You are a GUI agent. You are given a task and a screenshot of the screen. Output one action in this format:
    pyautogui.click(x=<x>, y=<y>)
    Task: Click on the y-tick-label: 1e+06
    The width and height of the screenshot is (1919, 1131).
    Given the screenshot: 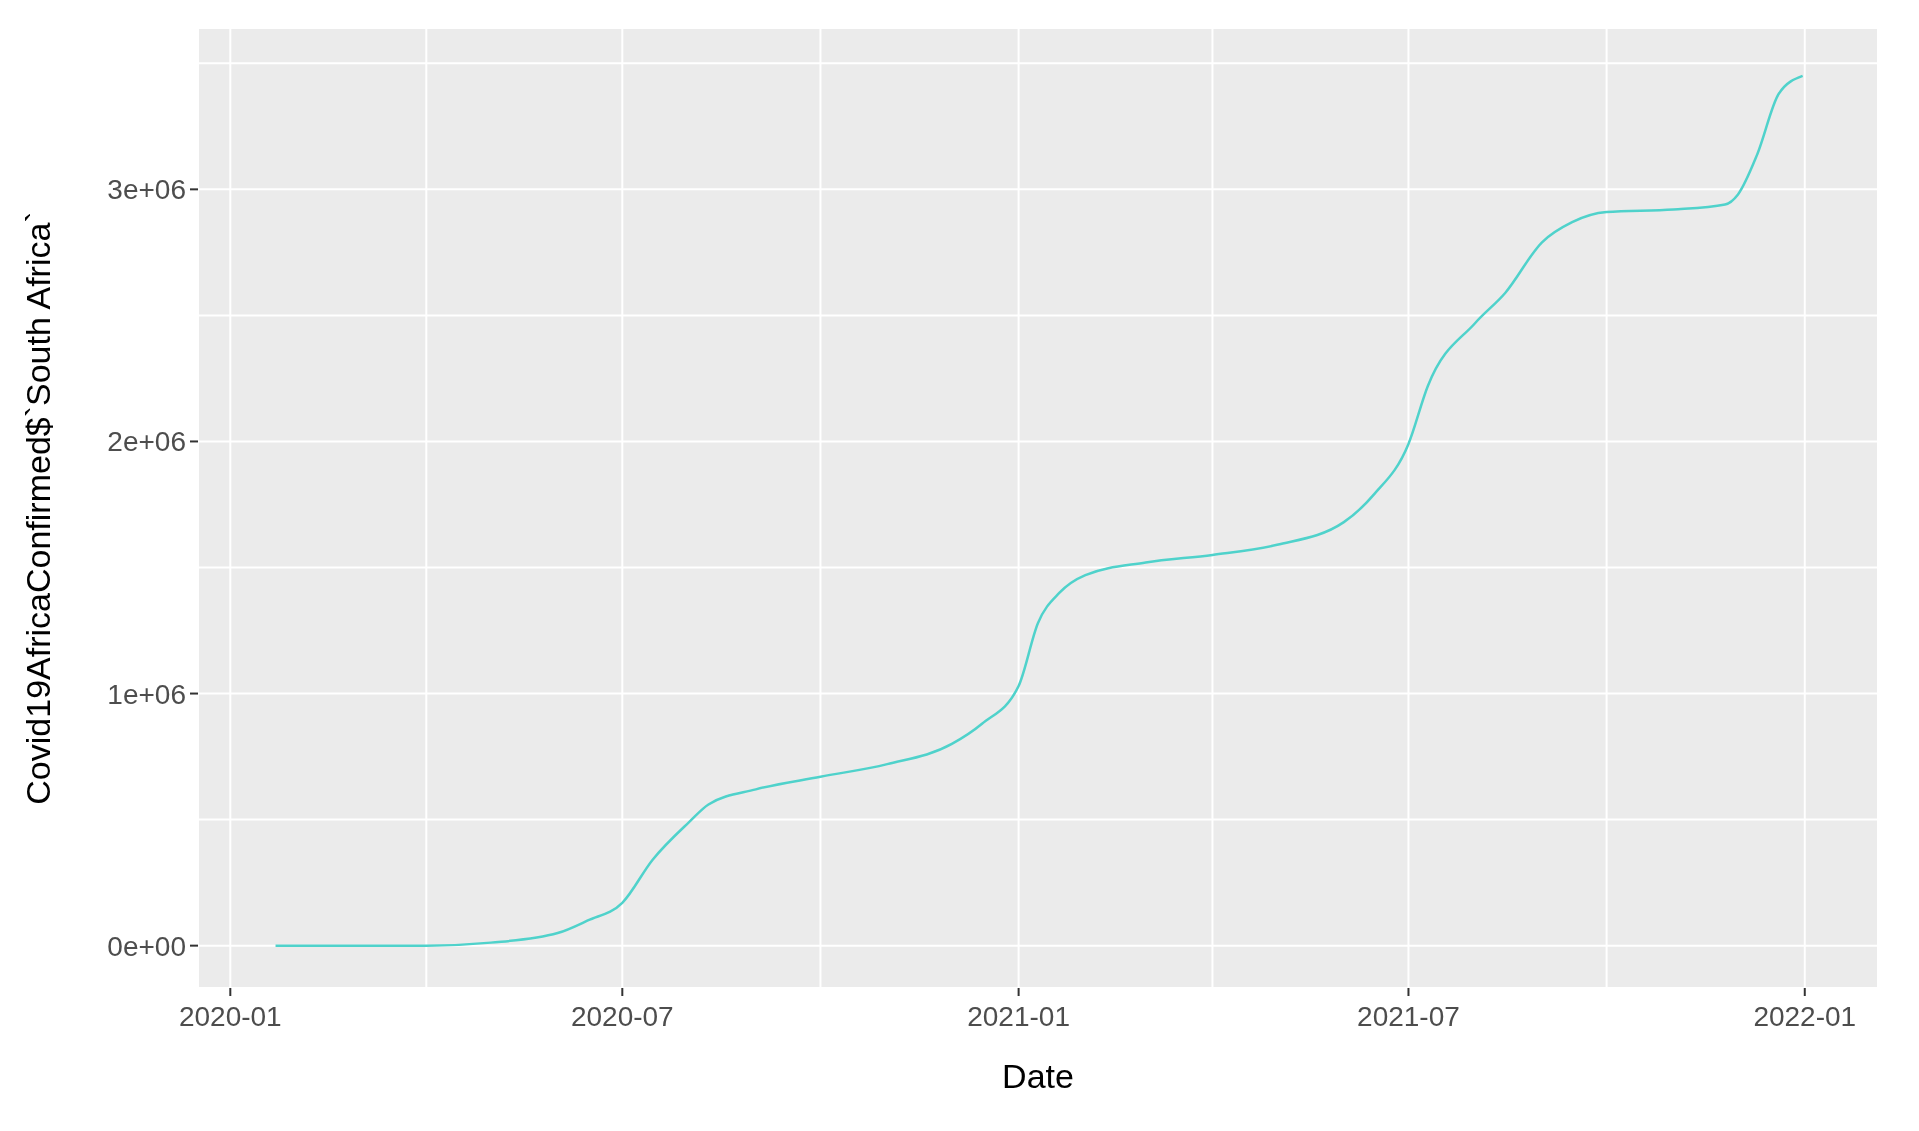 What is the action you would take?
    pyautogui.click(x=146, y=694)
    